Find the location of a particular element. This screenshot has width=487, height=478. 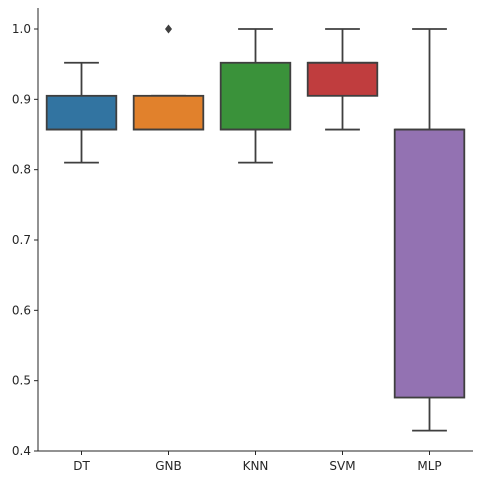

x-axis-ticks: DT GNB KNN SVM MLP is located at coordinates (257, 462).